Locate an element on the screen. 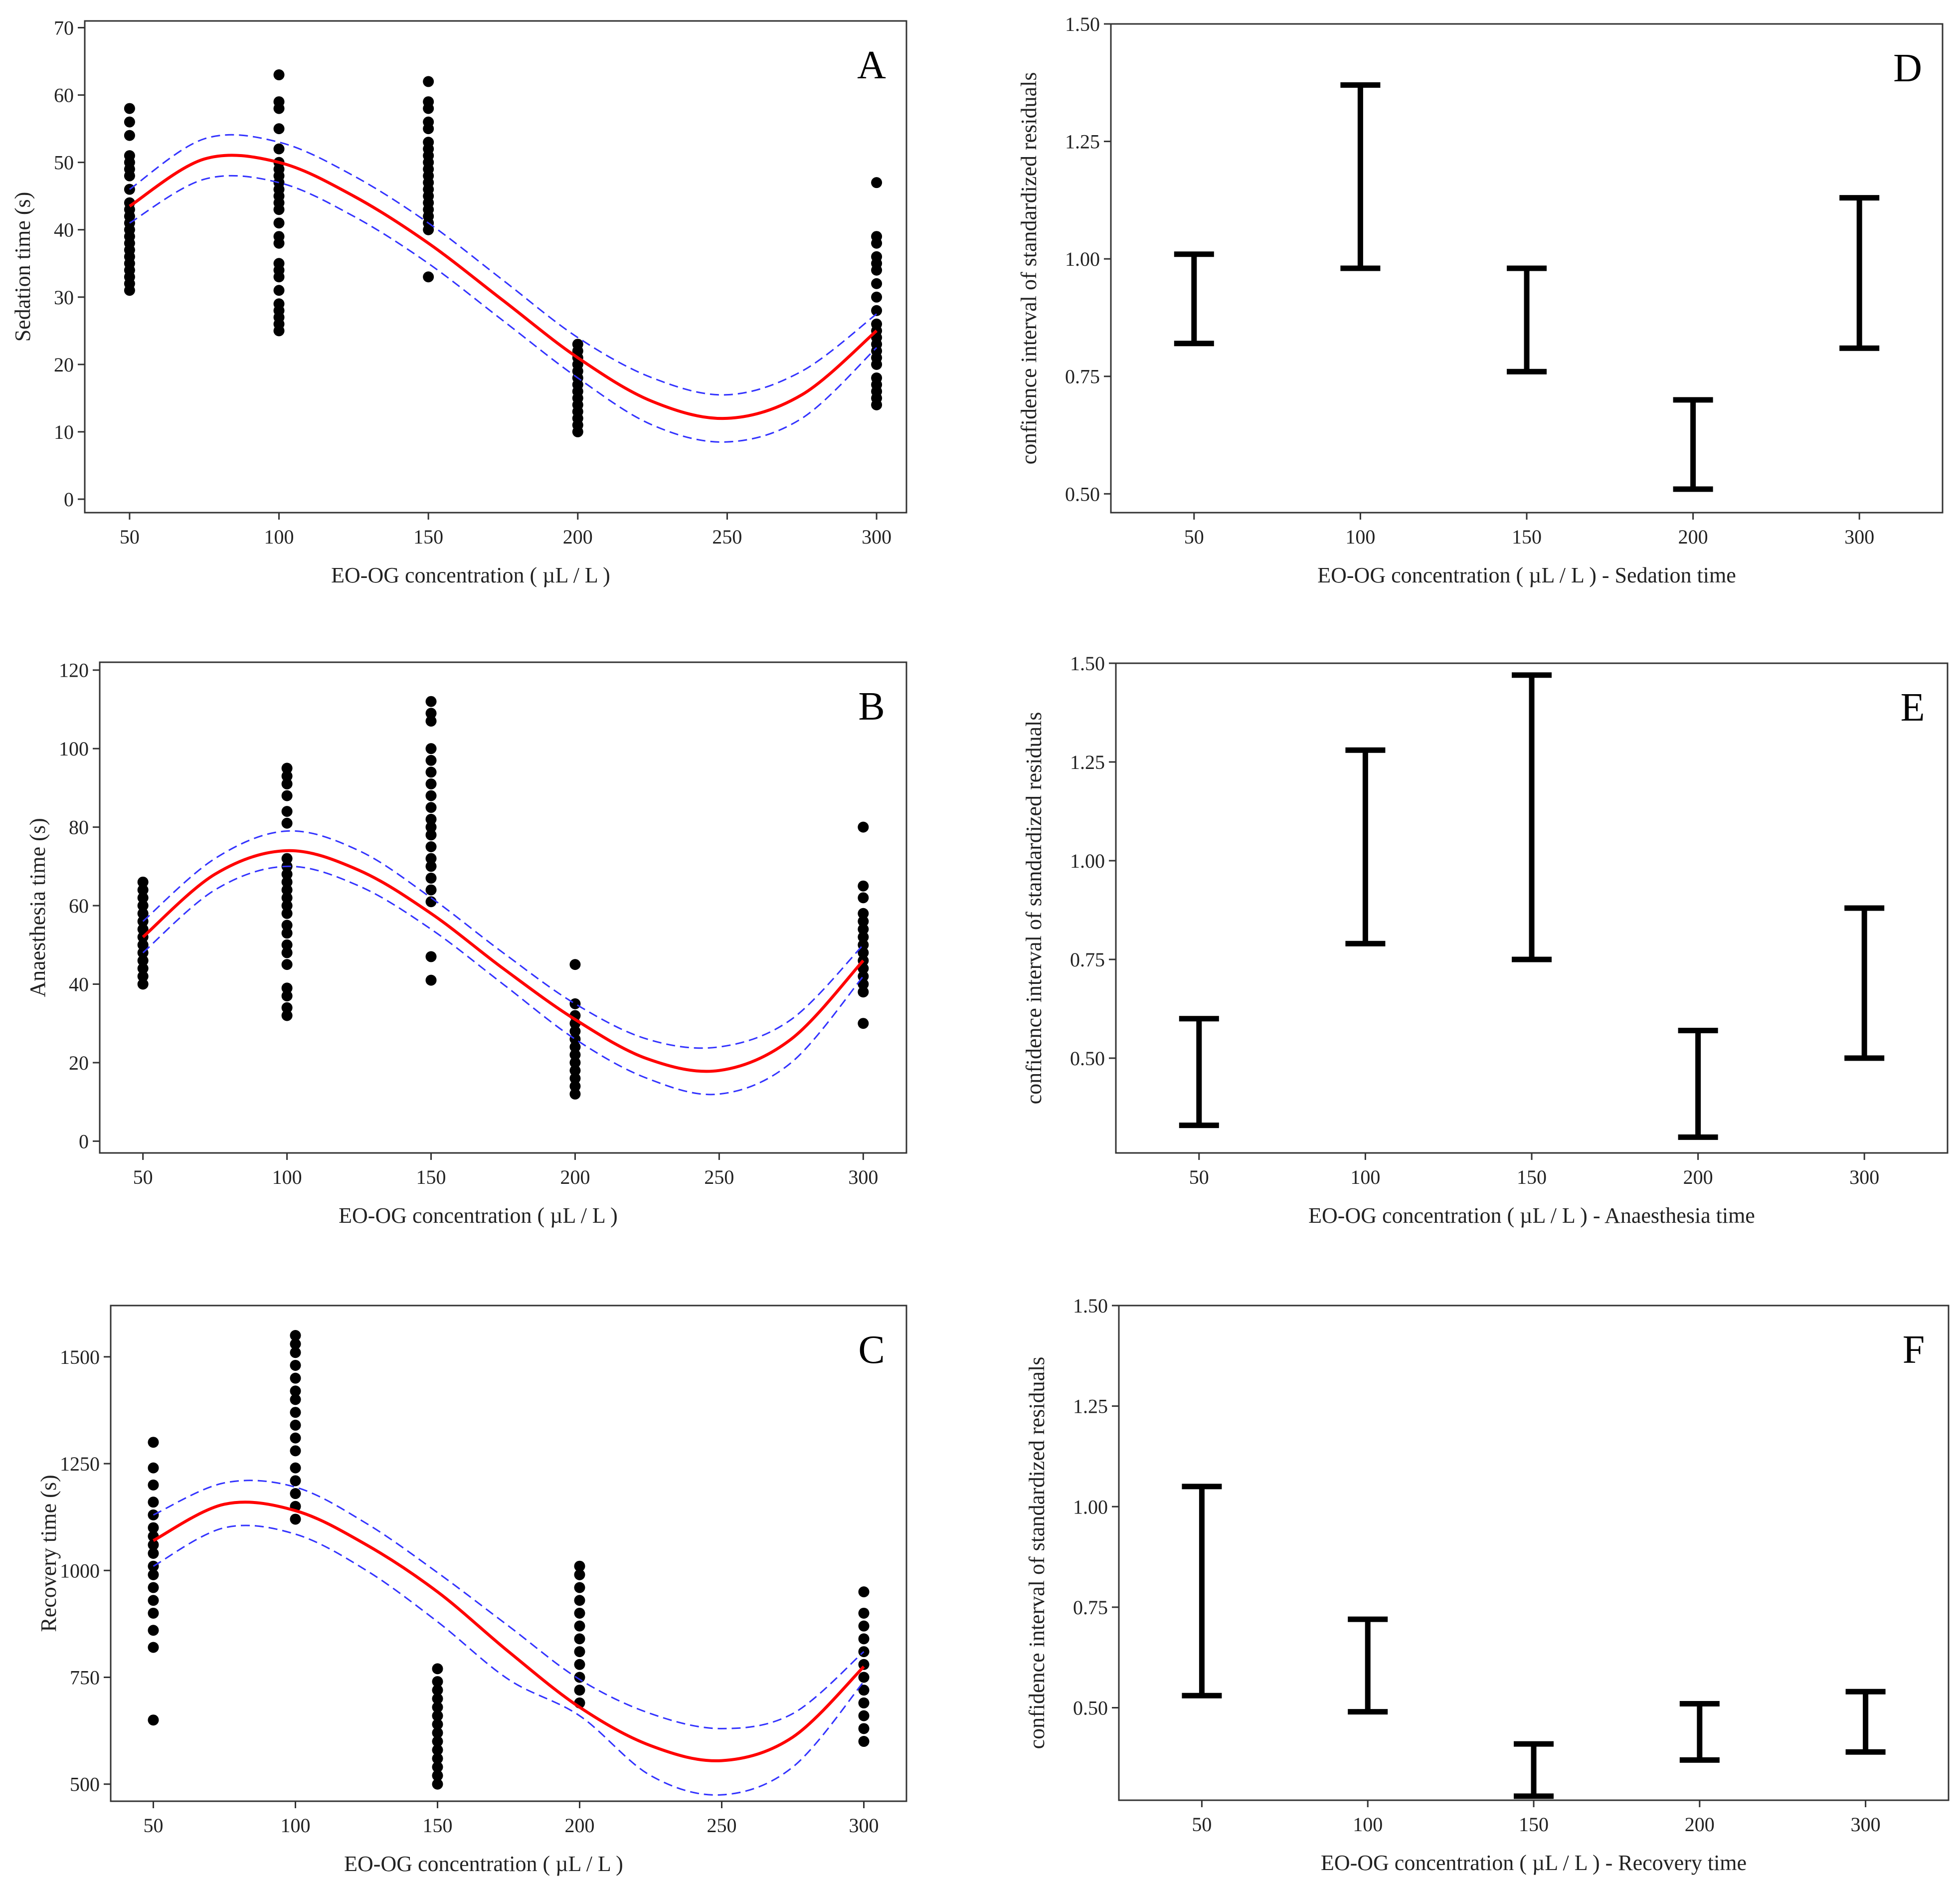  y-tick-label: 80 is located at coordinates (79, 827).